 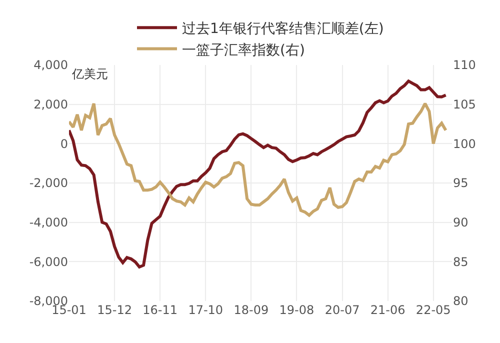 What do you see at coordinates (206, 310) in the screenshot?
I see `x-tick-label: 17-10` at bounding box center [206, 310].